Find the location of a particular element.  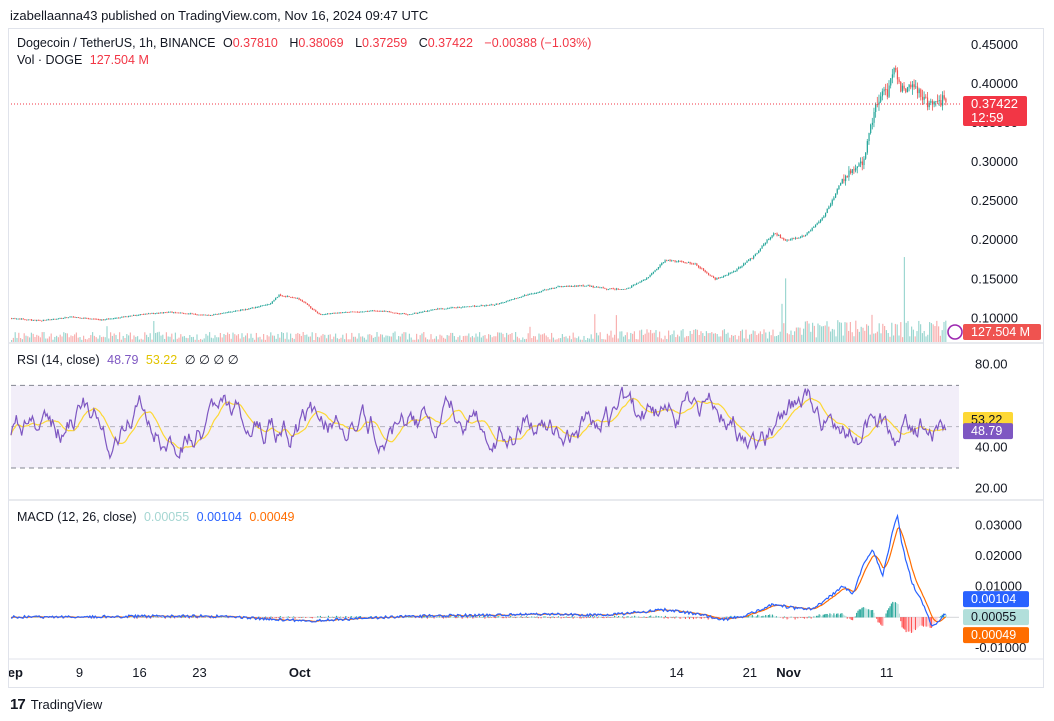

macd-hist-tag-value: 0.00055 is located at coordinates (993, 617).